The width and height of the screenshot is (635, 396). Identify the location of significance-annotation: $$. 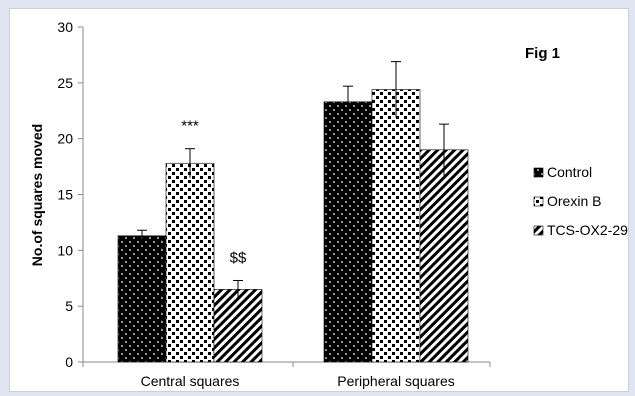
(238, 257).